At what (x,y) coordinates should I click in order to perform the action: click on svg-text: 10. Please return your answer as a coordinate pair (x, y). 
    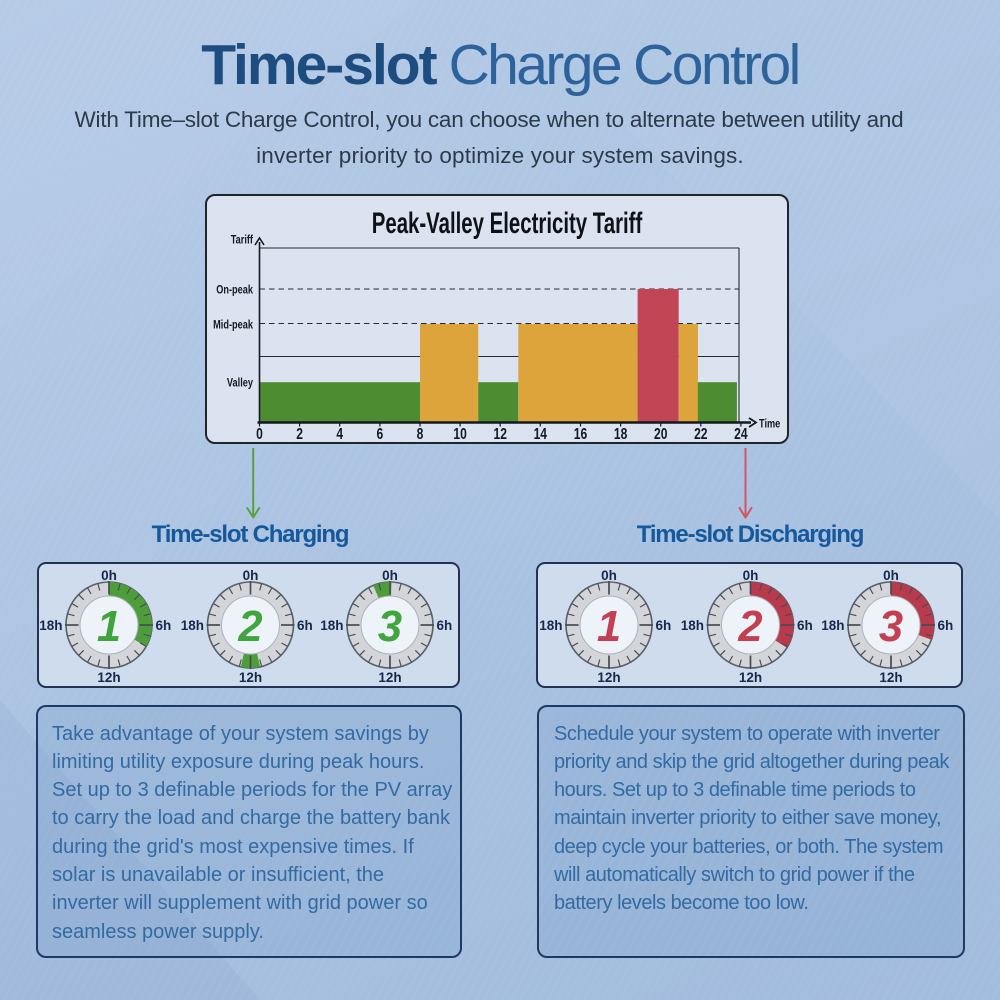
    Looking at the image, I should click on (460, 434).